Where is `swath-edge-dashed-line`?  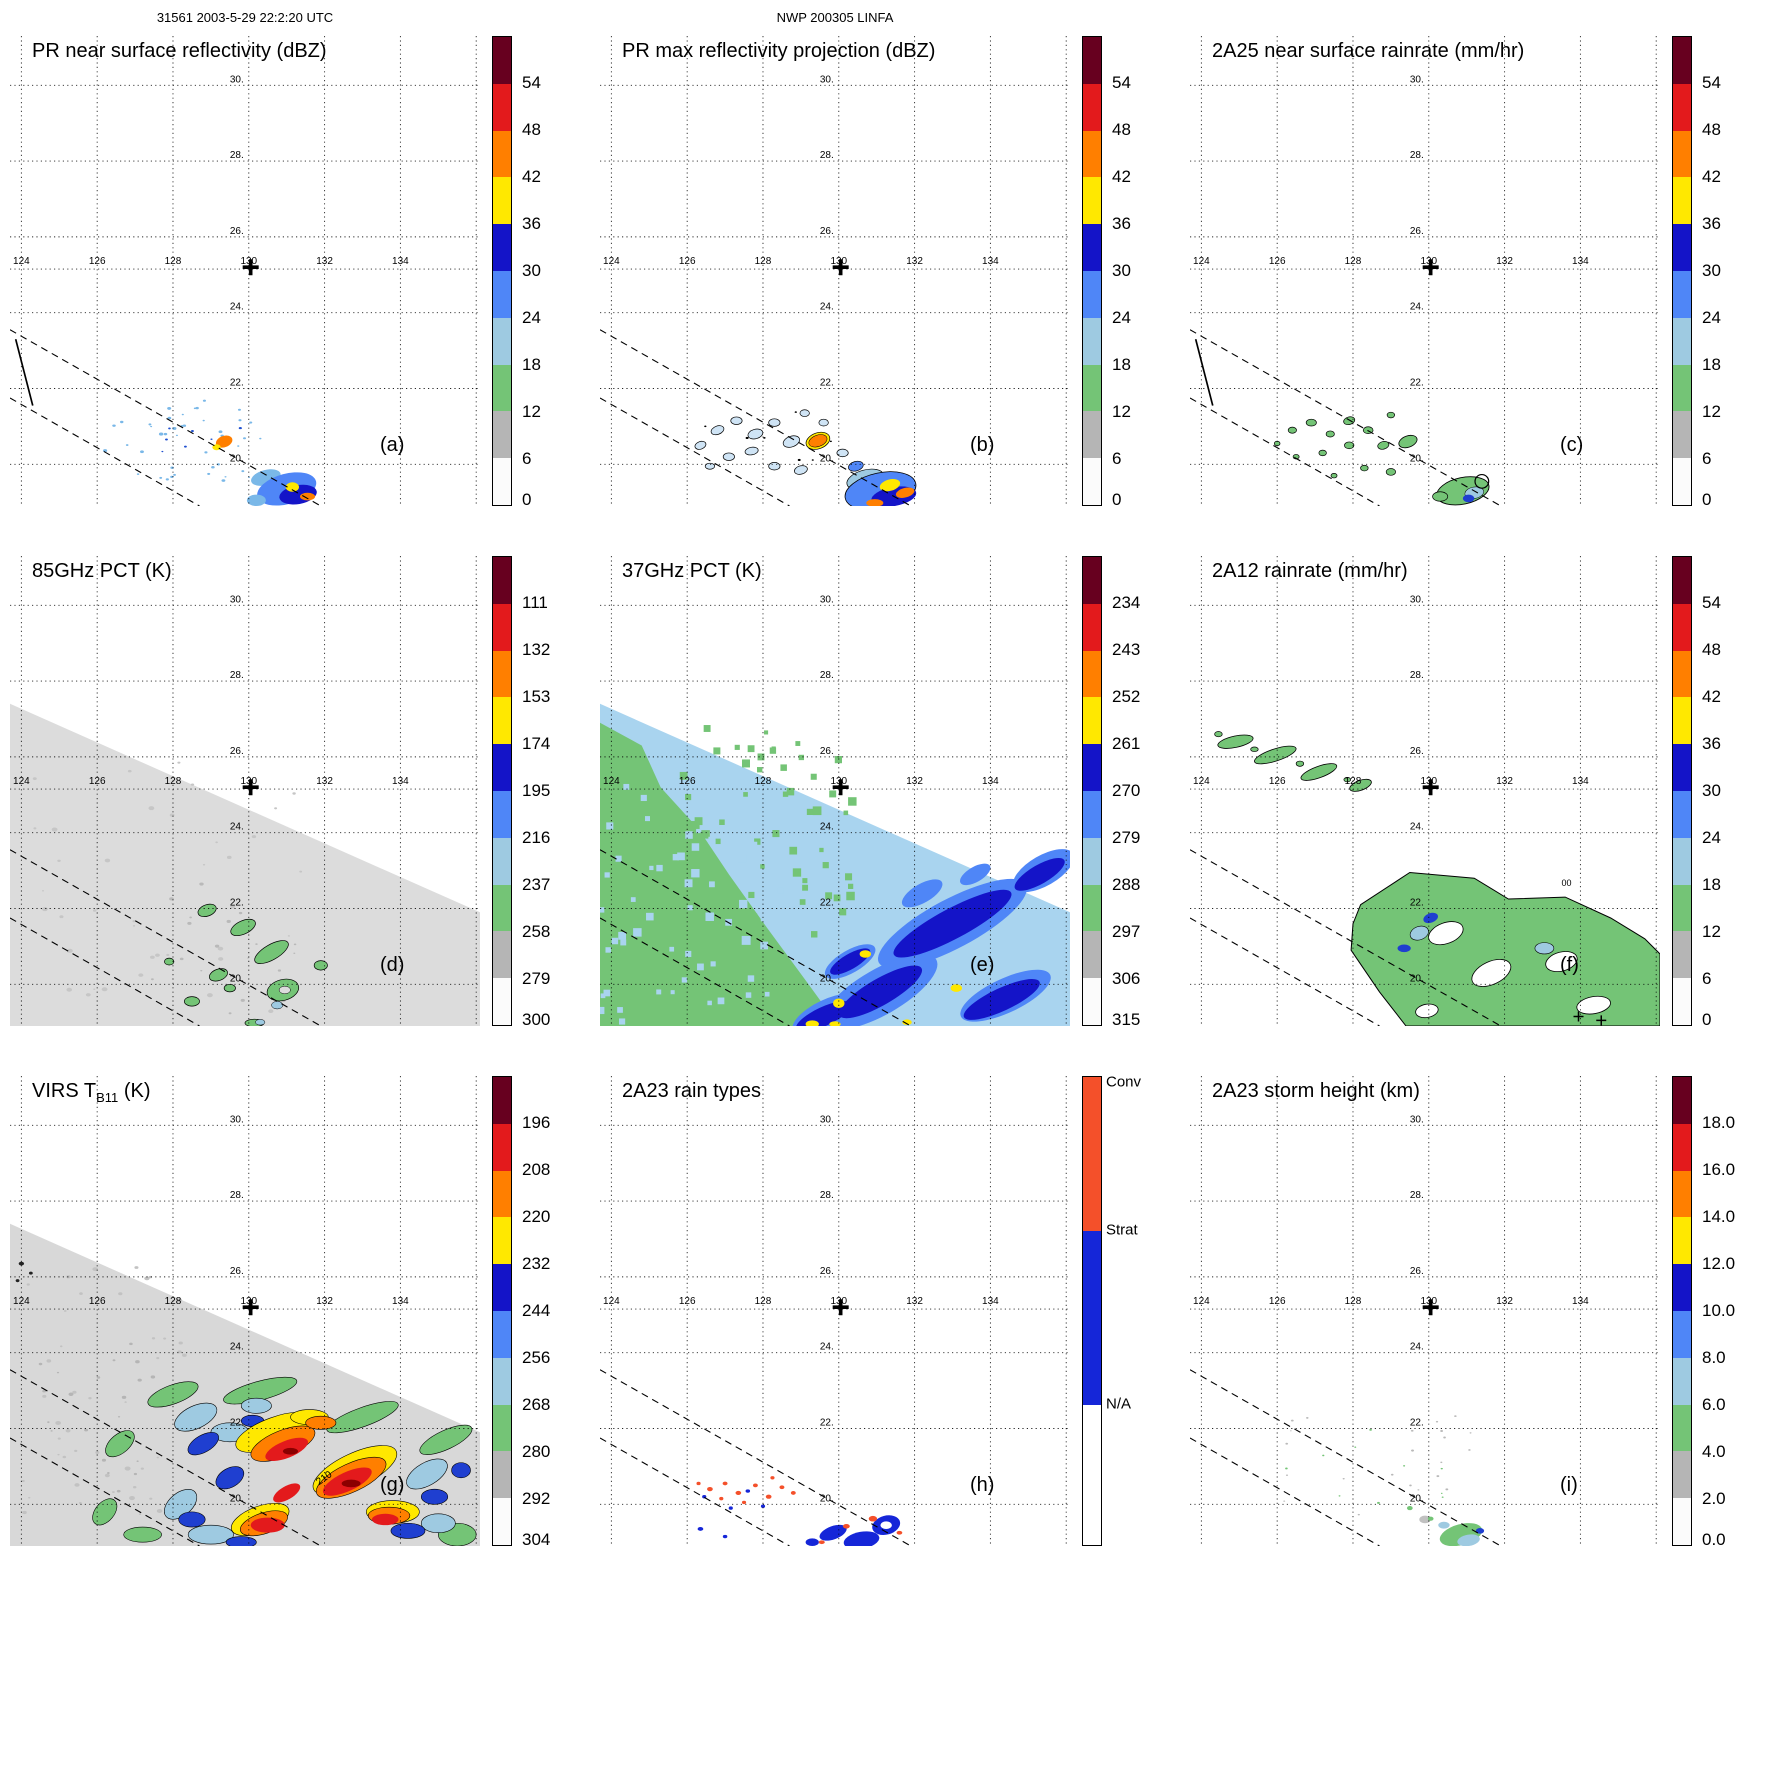
swath-edge-dashed-line is located at coordinates (166, 417).